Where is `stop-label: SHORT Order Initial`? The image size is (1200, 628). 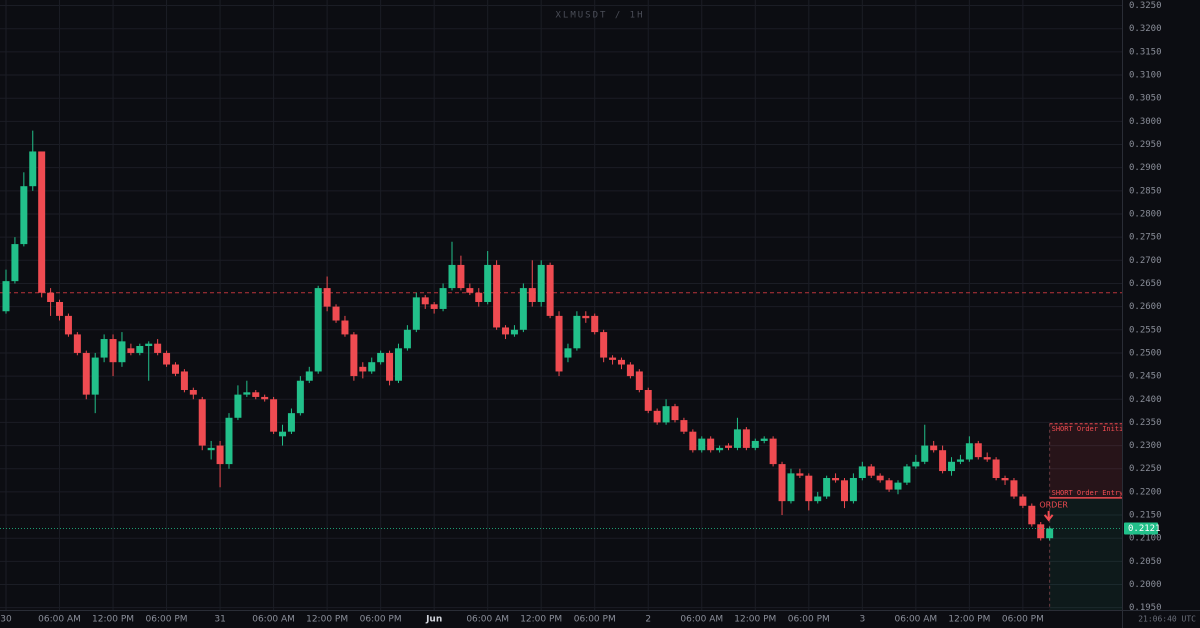
stop-label: SHORT Order Initial is located at coordinates (1092, 429).